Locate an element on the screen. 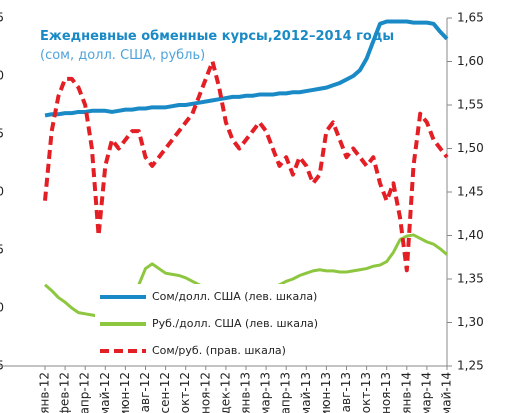 Image resolution: width=506 pixels, height=413 pixels. y-tick-label: 40 is located at coordinates (2, 192).